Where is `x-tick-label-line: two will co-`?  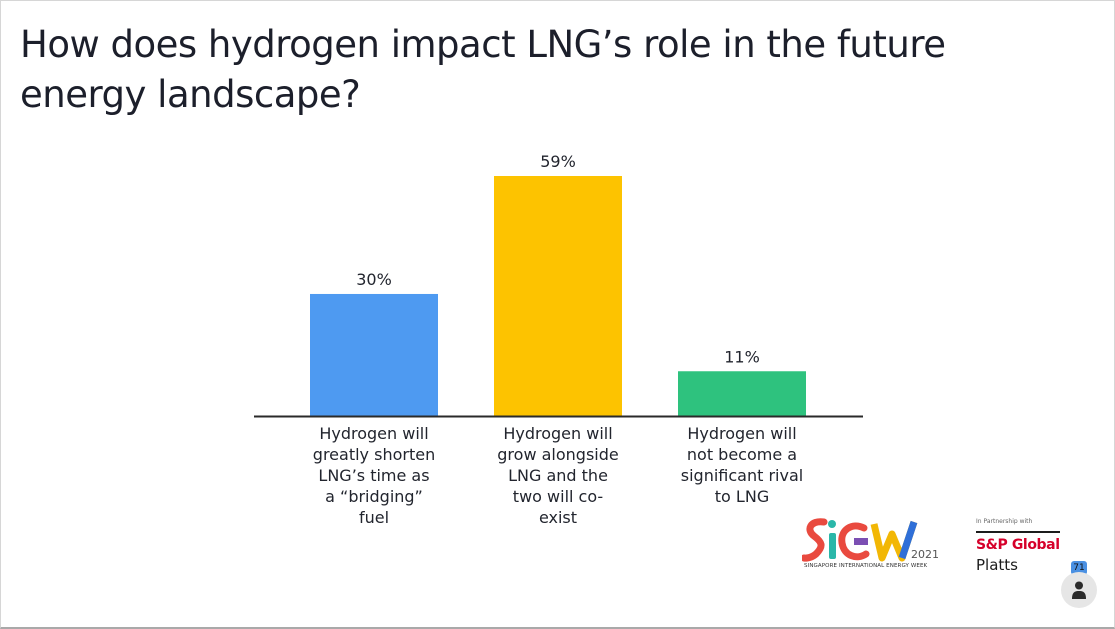
x-tick-label-line: two will co- is located at coordinates (558, 496).